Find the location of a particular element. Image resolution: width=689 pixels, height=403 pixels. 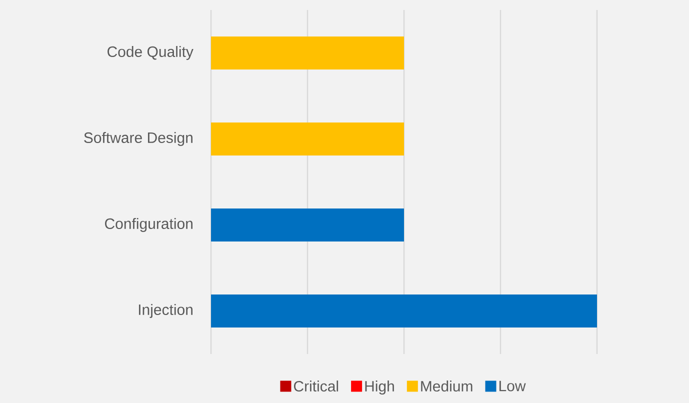

y-tick-label: Configuration is located at coordinates (148, 225).